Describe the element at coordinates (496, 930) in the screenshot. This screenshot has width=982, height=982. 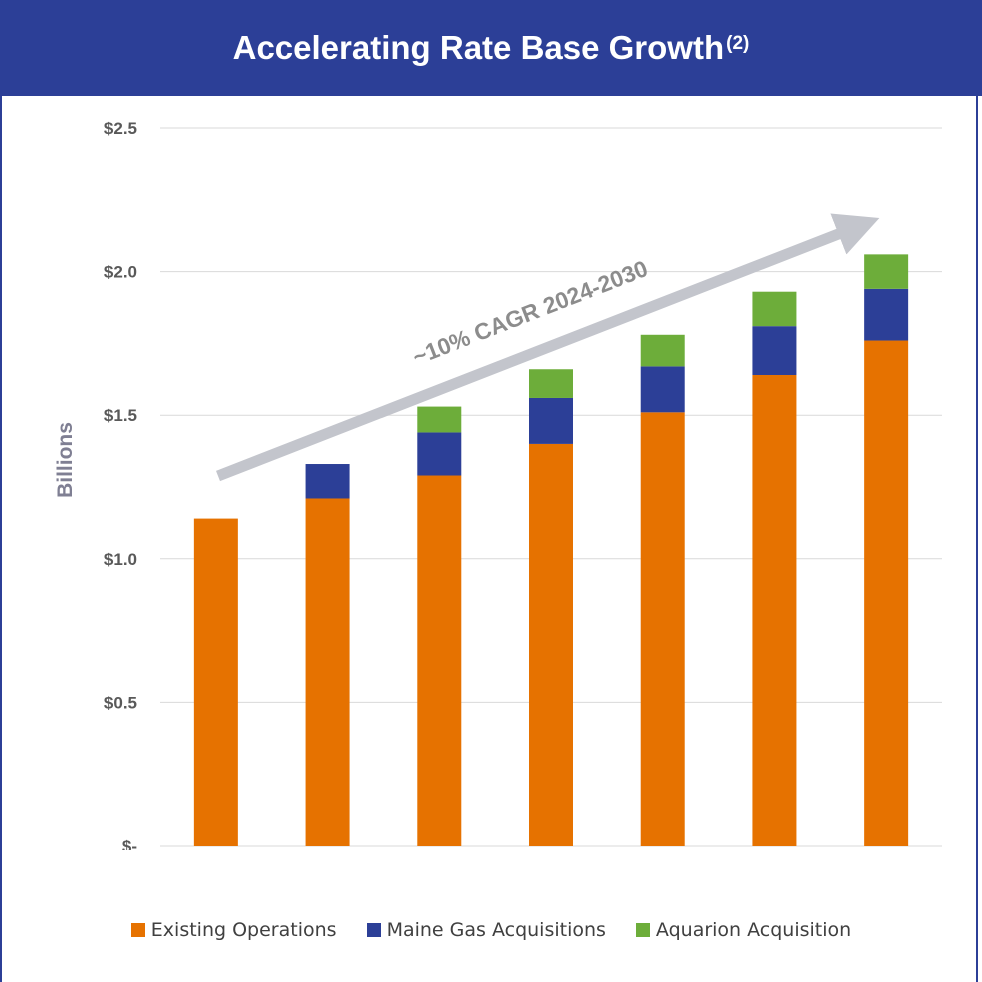
I see `legend-label: Maine Gas Acquisitions` at that location.